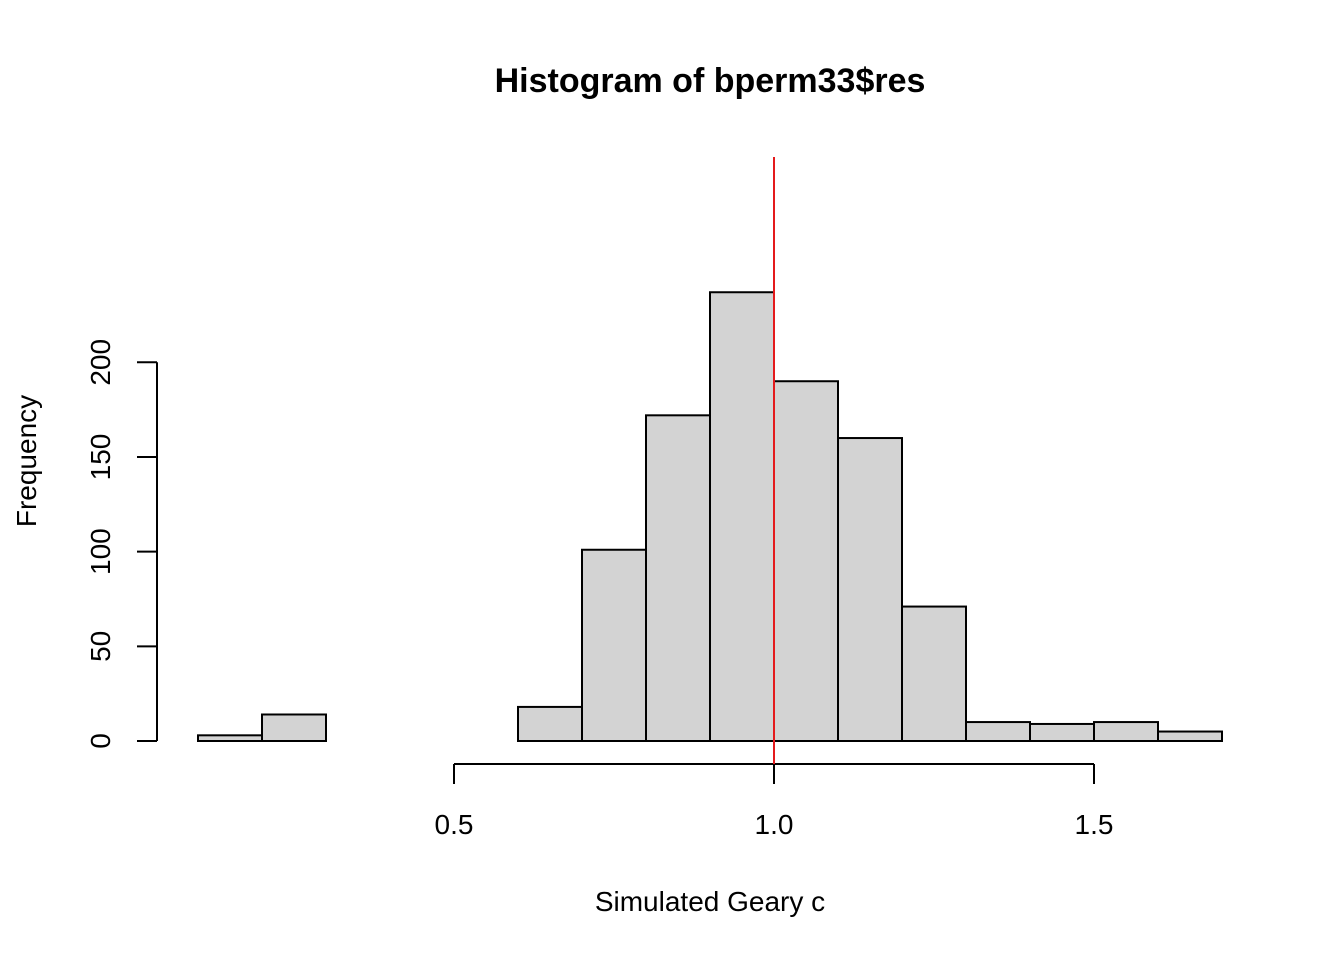 The height and width of the screenshot is (960, 1344). I want to click on y-tick-label: 50, so click(100, 646).